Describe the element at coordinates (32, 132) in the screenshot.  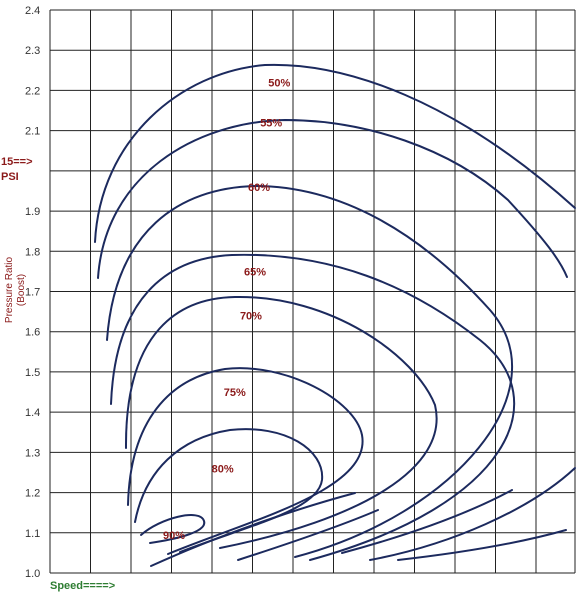
I see `y-tick-label: 2.1` at that location.